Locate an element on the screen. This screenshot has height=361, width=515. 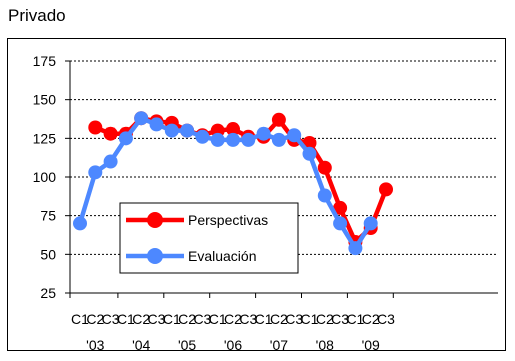
x-year-label: '04 is located at coordinates (141, 343).